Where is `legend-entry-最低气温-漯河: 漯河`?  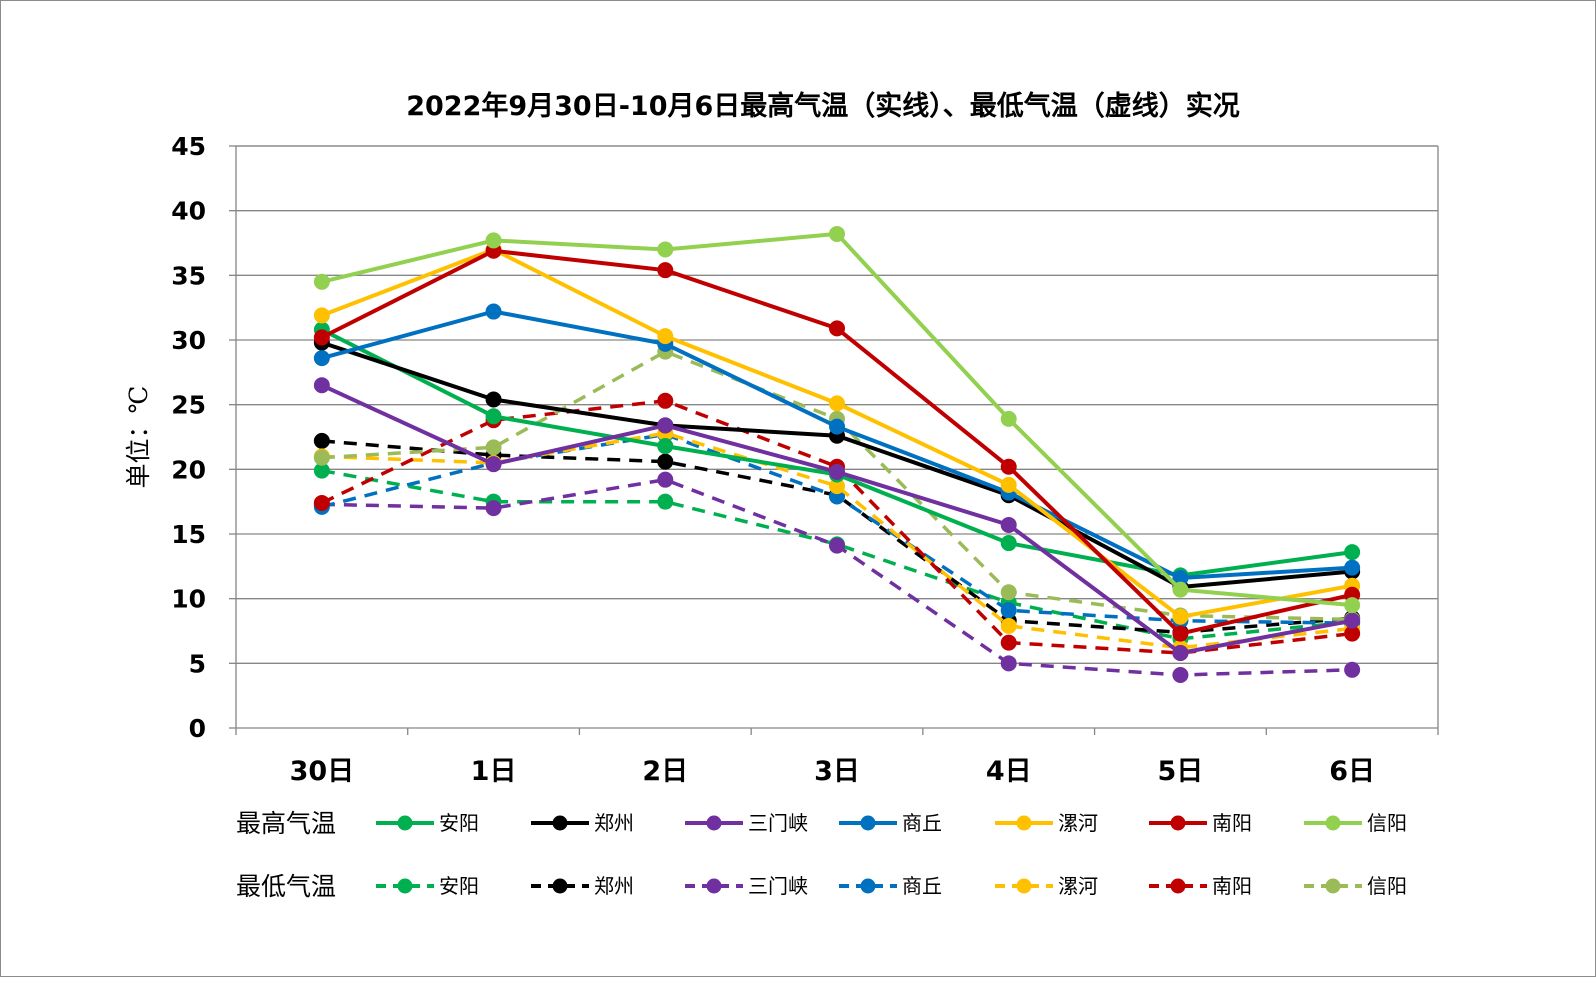
legend-entry-最低气温-漯河: 漯河 is located at coordinates (1046, 886).